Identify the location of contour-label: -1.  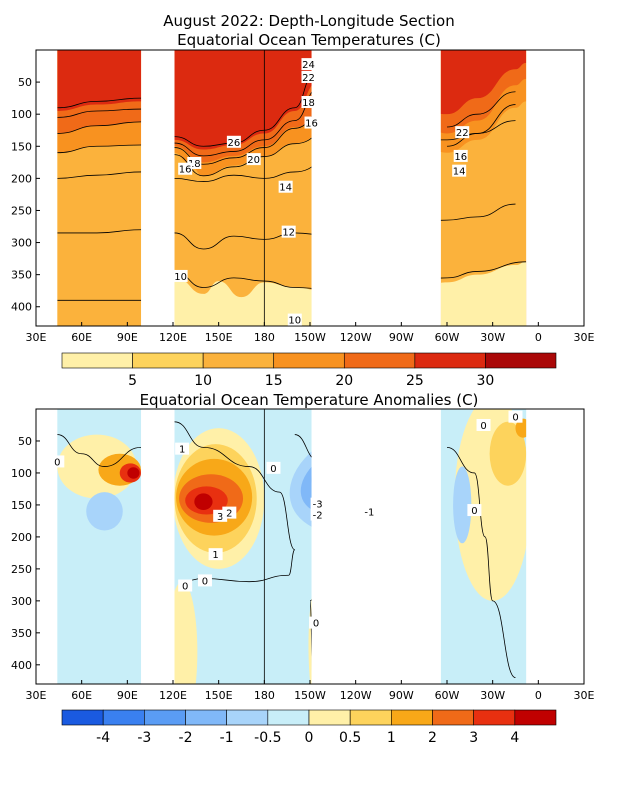
(369, 512).